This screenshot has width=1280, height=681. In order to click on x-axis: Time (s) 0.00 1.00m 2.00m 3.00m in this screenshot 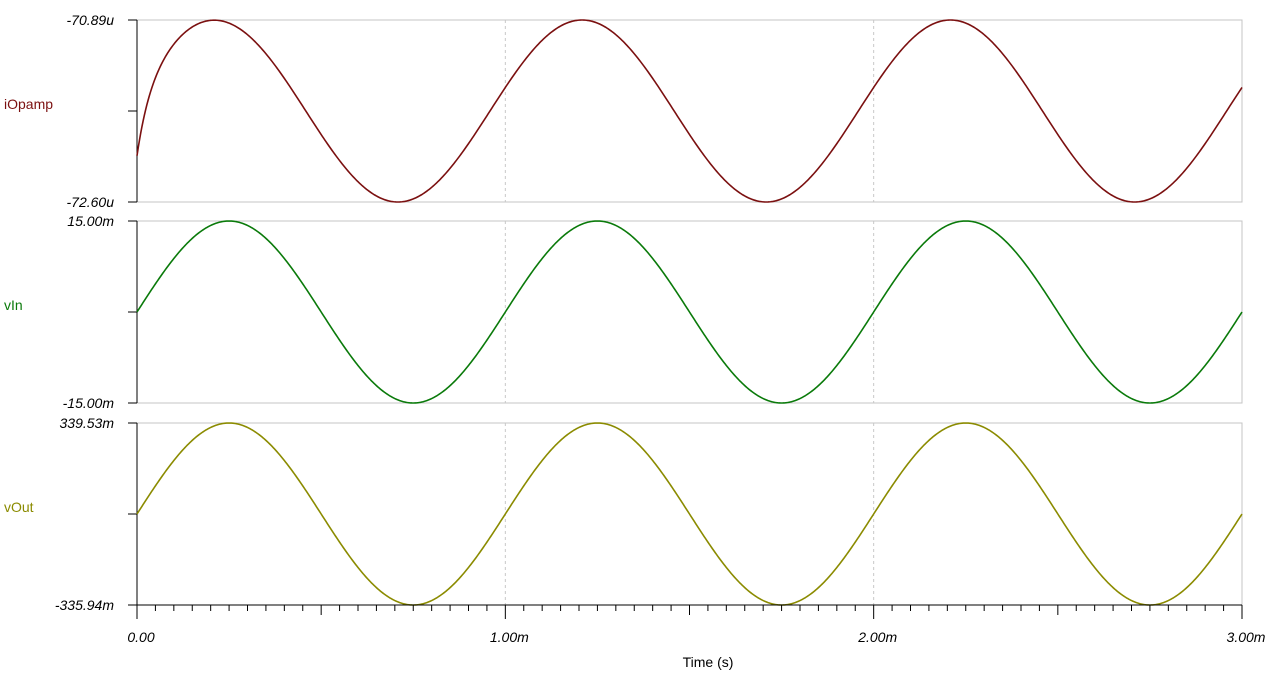, I will do `click(696, 637)`.